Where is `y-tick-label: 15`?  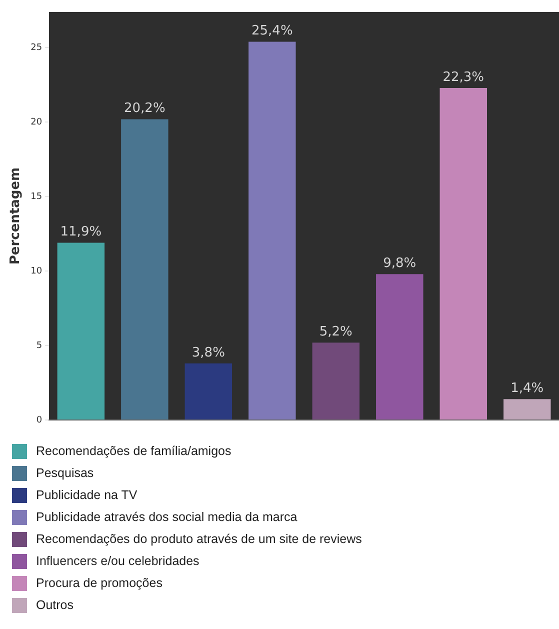
y-tick-label: 15 is located at coordinates (36, 197).